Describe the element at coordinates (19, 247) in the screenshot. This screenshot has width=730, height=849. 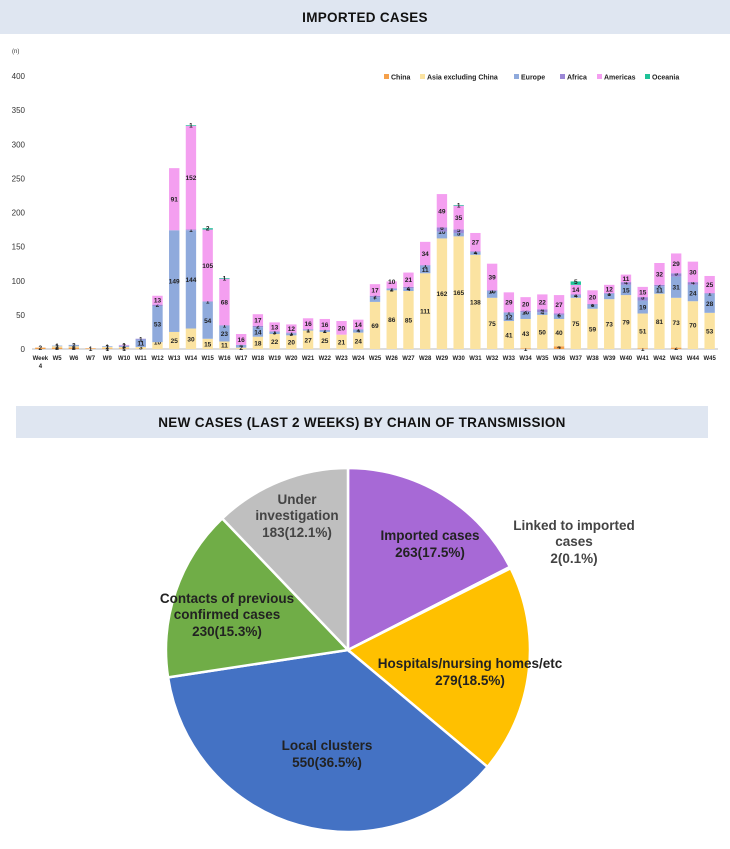
I see `y-tick-label: 150` at that location.